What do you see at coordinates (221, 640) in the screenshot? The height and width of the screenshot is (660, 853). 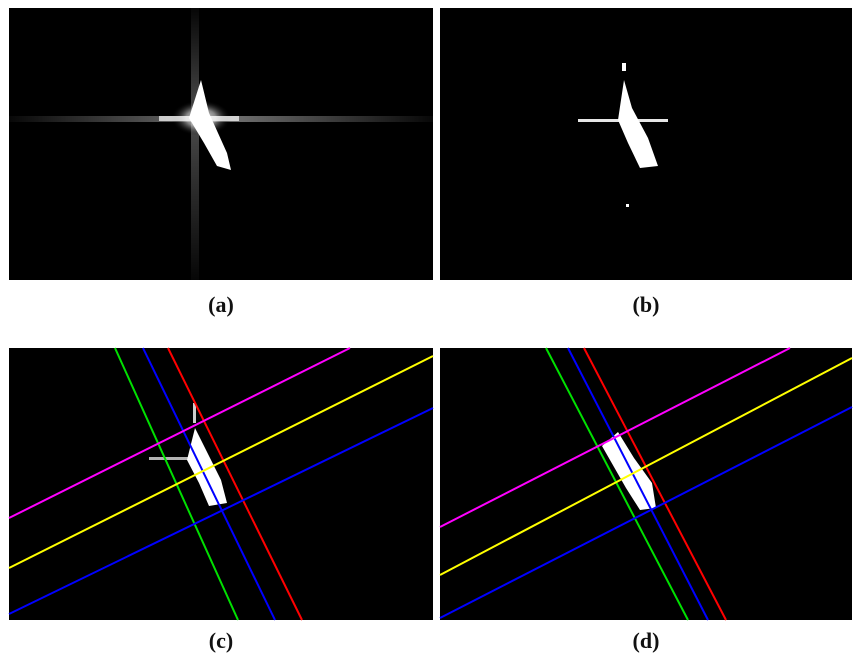 I see `caption: (c)` at bounding box center [221, 640].